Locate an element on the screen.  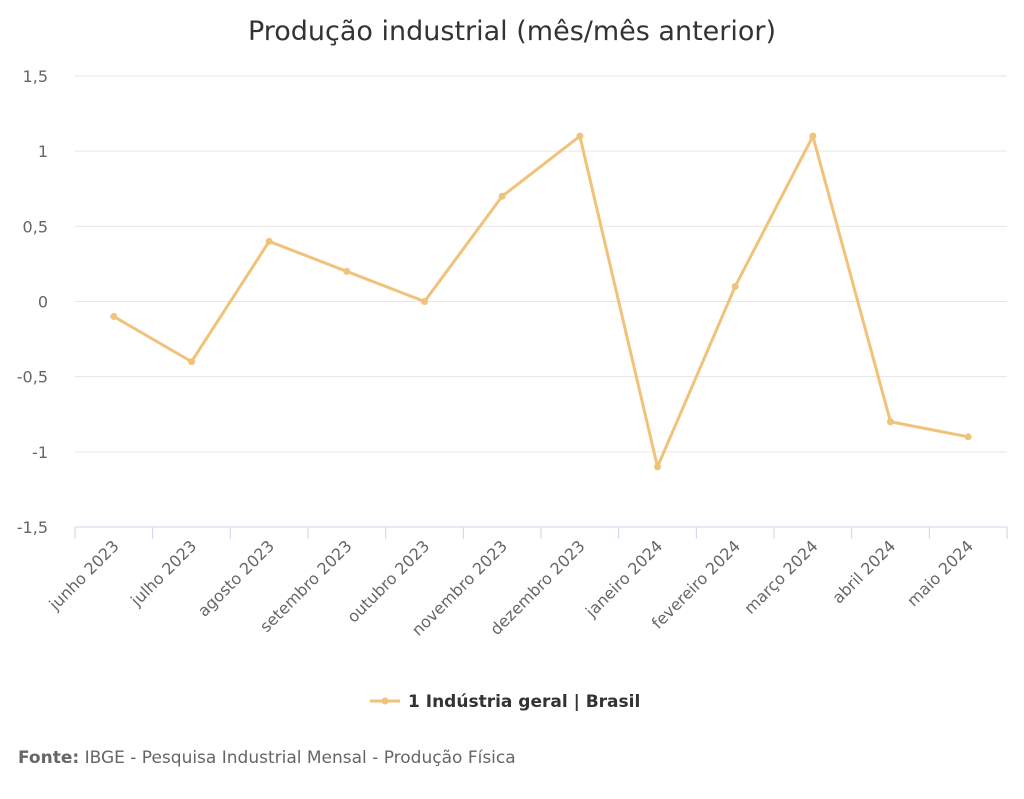
legend: 1 Indústria geral | Brasil is located at coordinates (505, 702).